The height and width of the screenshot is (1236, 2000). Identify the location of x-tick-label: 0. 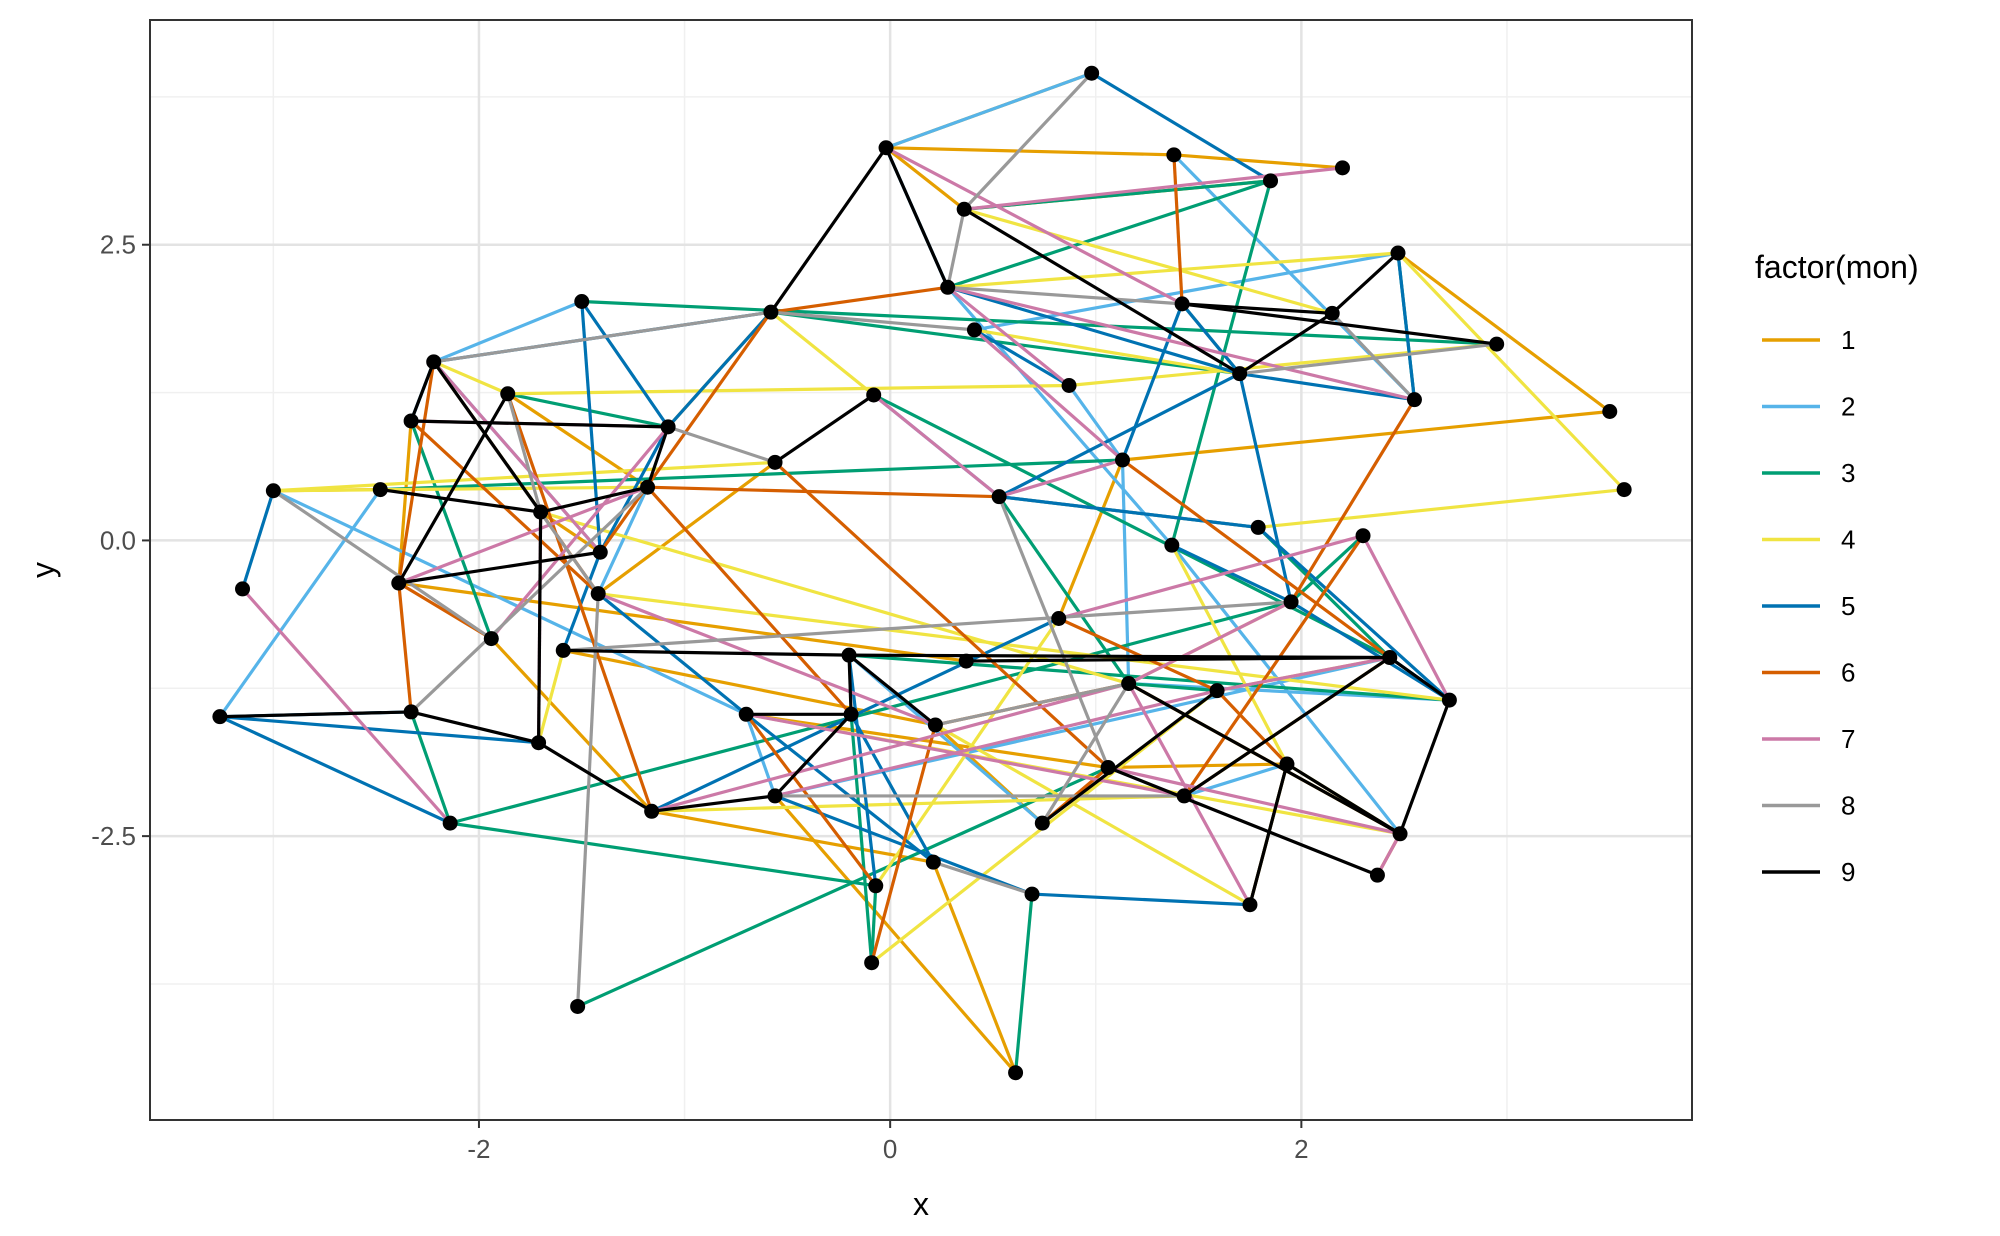
(890, 1149).